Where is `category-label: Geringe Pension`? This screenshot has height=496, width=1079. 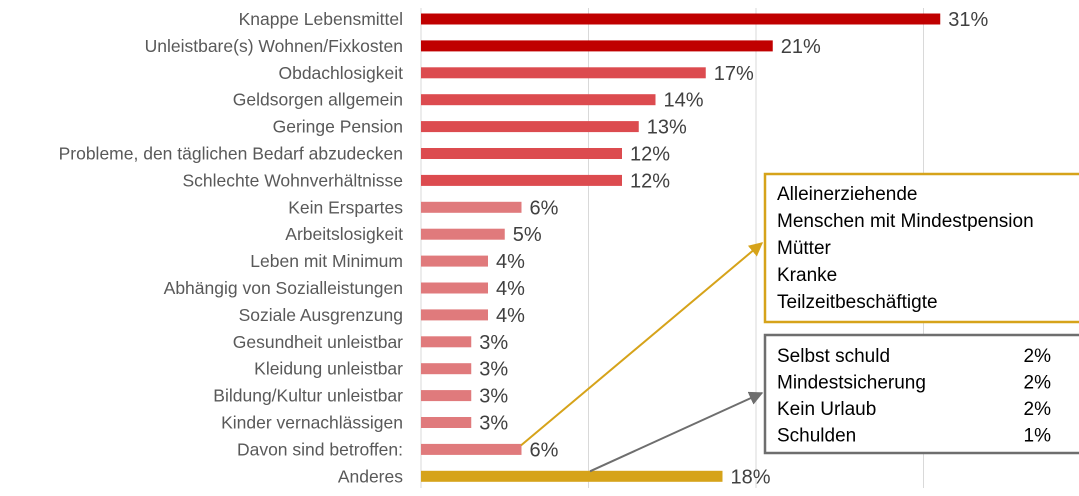
category-label: Geringe Pension is located at coordinates (338, 127).